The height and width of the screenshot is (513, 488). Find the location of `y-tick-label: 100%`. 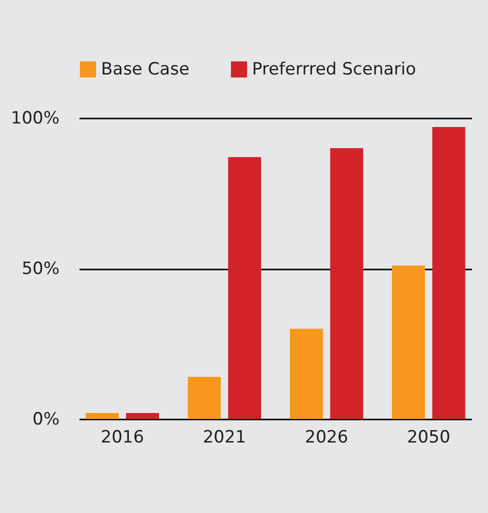

y-tick-label: 100% is located at coordinates (35, 118).